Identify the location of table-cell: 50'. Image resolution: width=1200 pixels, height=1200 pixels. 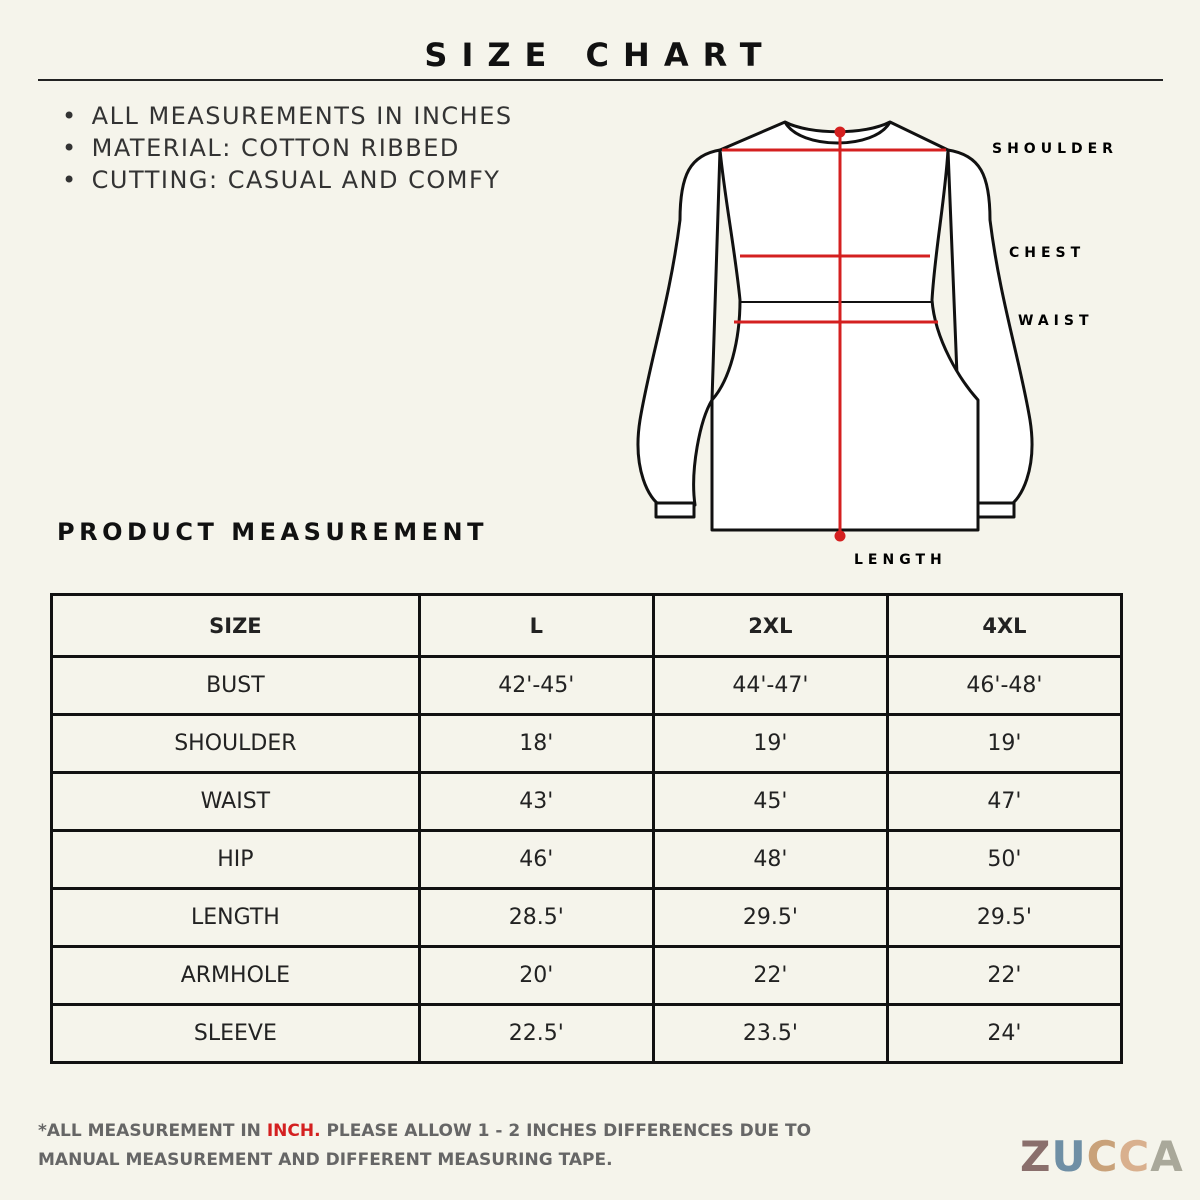
(1004, 859).